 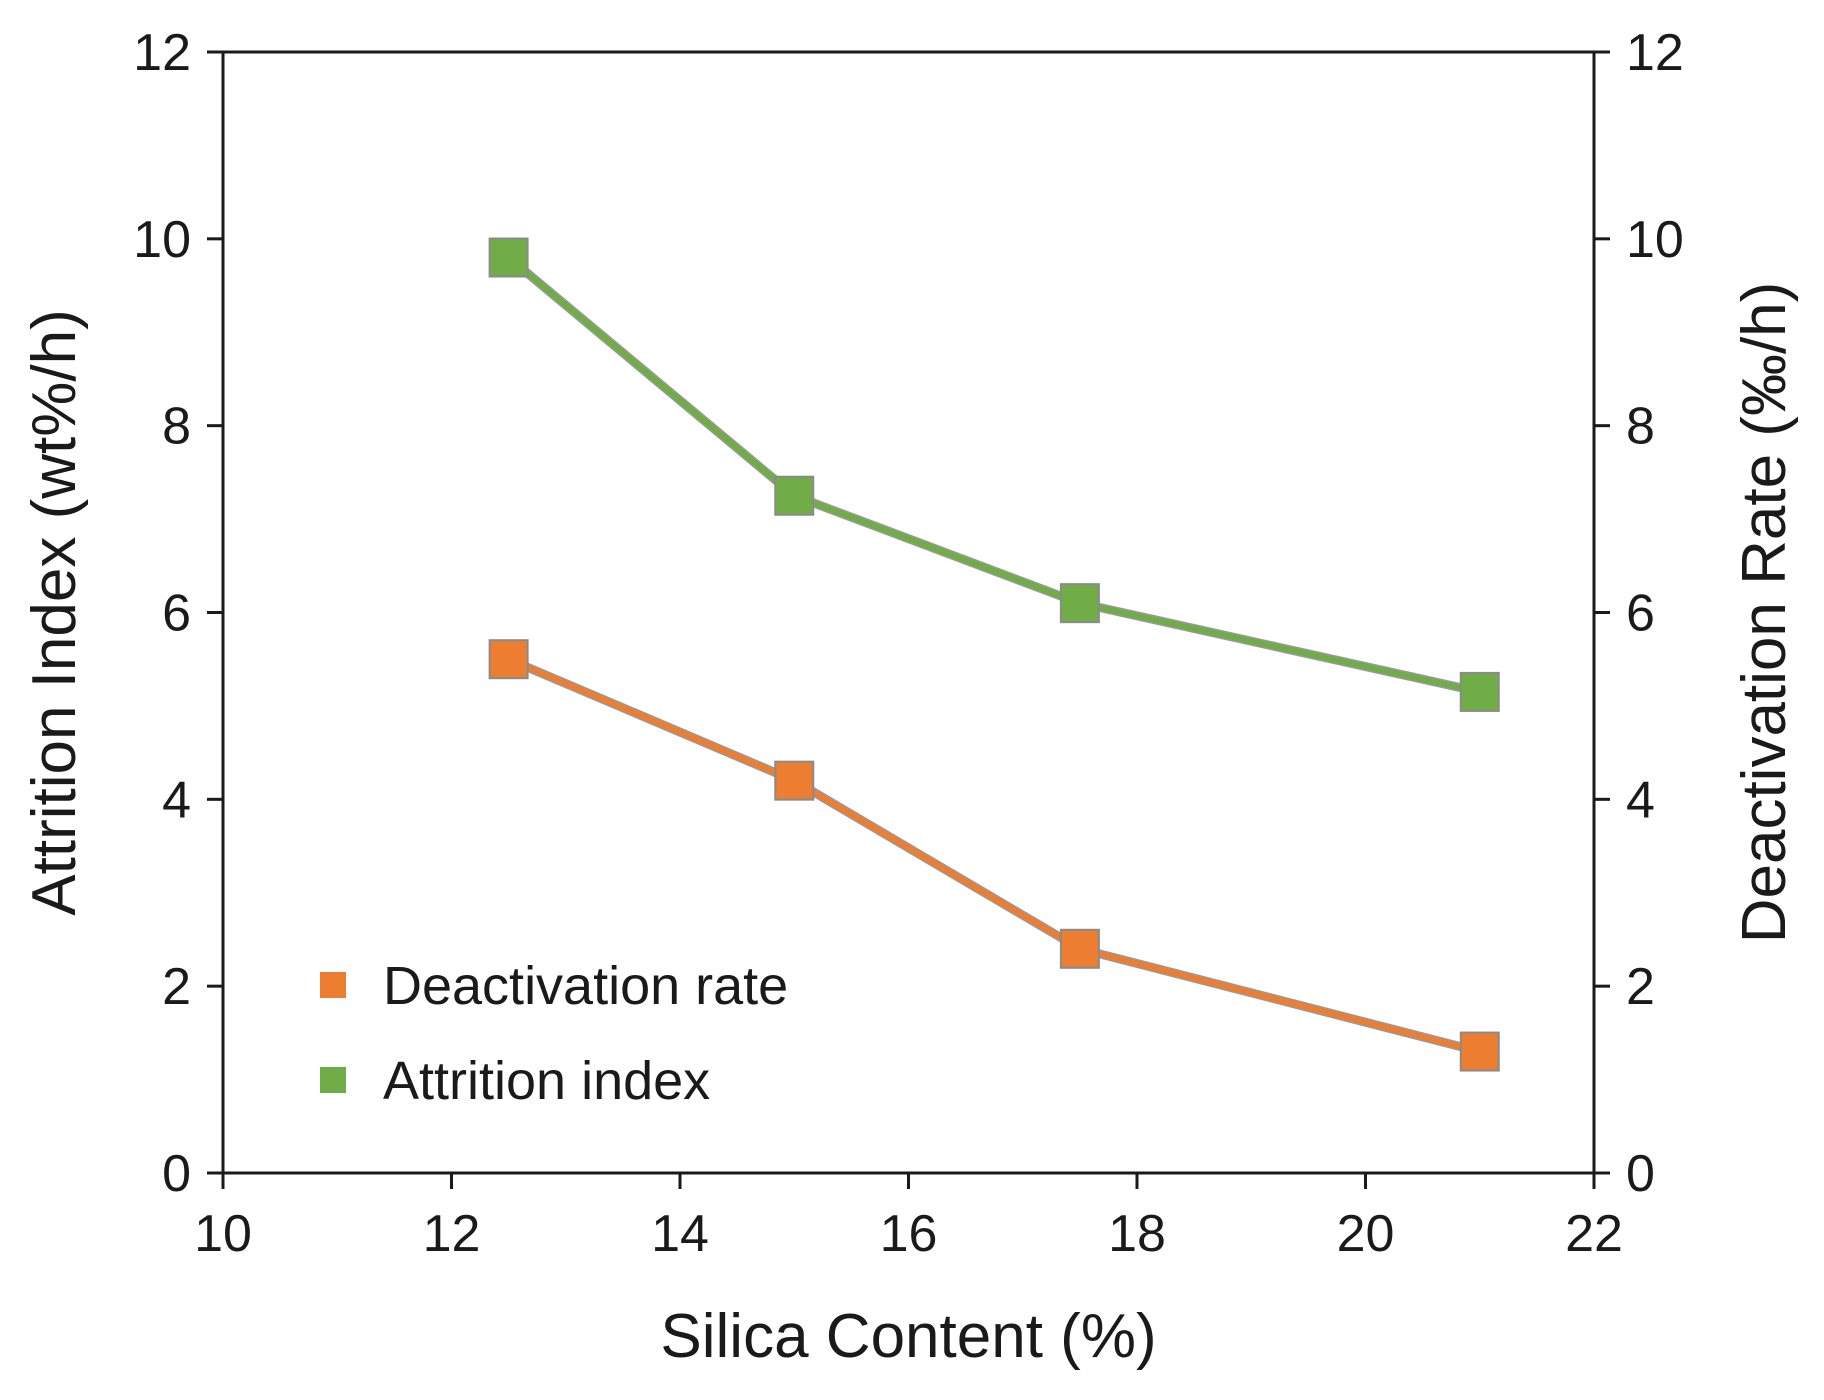 I want to click on y2-tick-label: 8, so click(x=1640, y=427).